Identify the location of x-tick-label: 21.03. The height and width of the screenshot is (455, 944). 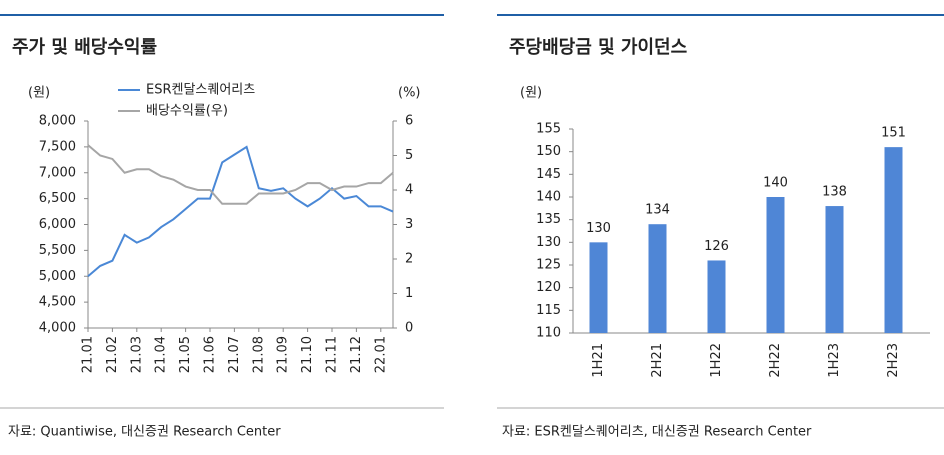
(136, 354).